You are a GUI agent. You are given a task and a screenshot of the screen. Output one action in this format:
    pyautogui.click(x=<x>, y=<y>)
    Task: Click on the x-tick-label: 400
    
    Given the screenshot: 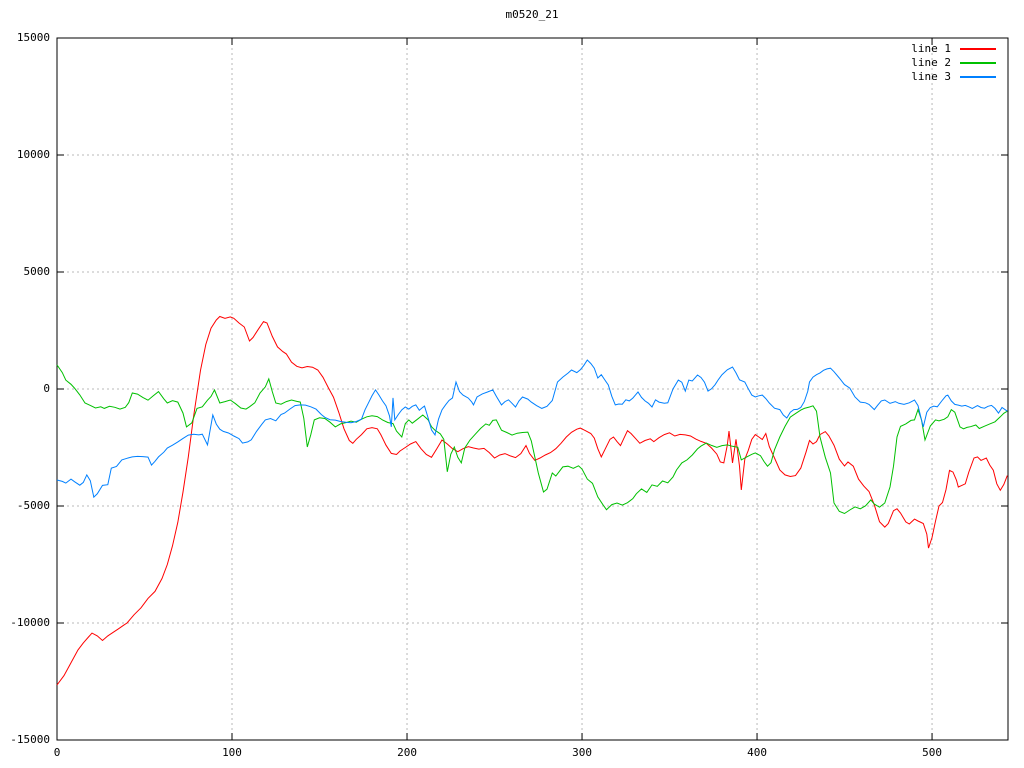 What is the action you would take?
    pyautogui.click(x=757, y=752)
    